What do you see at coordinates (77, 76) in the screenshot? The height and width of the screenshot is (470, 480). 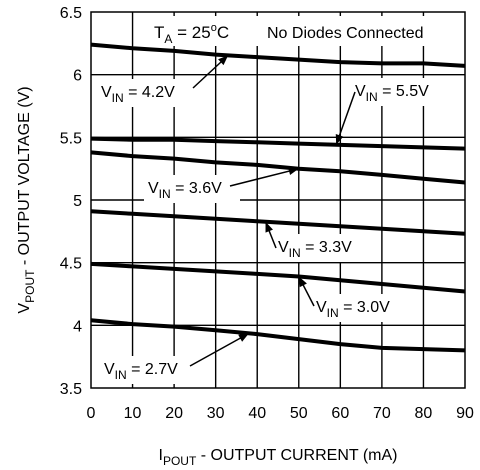 I see `y-tick-label: 6` at bounding box center [77, 76].